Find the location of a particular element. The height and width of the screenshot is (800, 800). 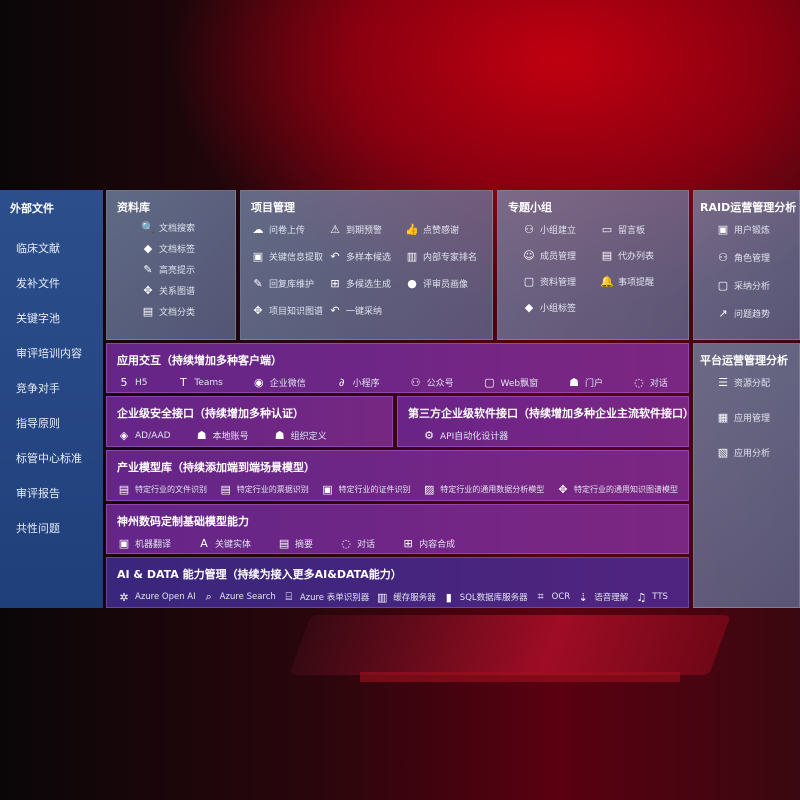

menu-item-analysis: ▧ 应用分析 is located at coordinates (754, 452).